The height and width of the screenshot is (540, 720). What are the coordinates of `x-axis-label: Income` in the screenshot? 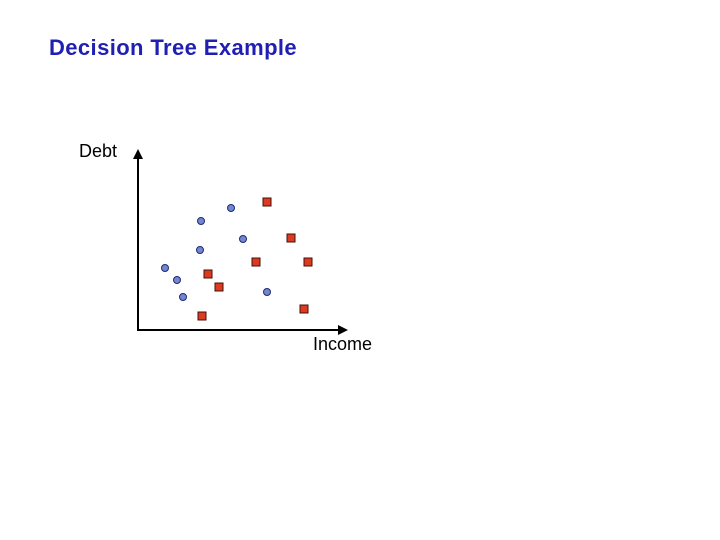 It's located at (343, 344).